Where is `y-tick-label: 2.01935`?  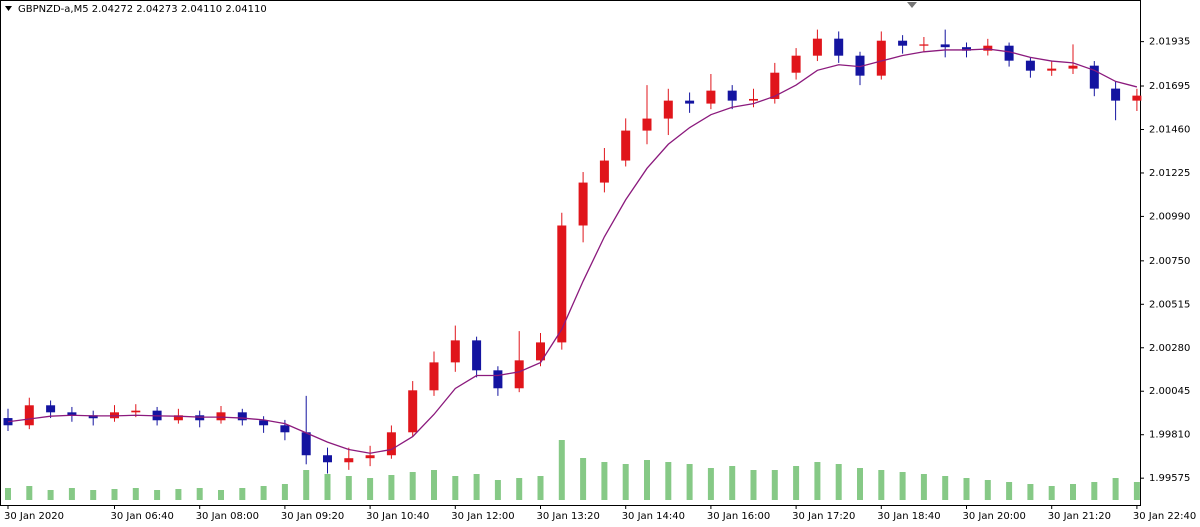 y-tick-label: 2.01935 is located at coordinates (1169, 42).